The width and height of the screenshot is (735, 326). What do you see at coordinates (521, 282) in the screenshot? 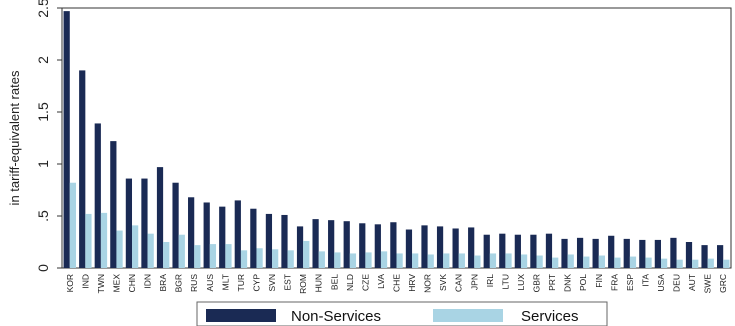
I see `x-tick-label: LUX` at bounding box center [521, 282].